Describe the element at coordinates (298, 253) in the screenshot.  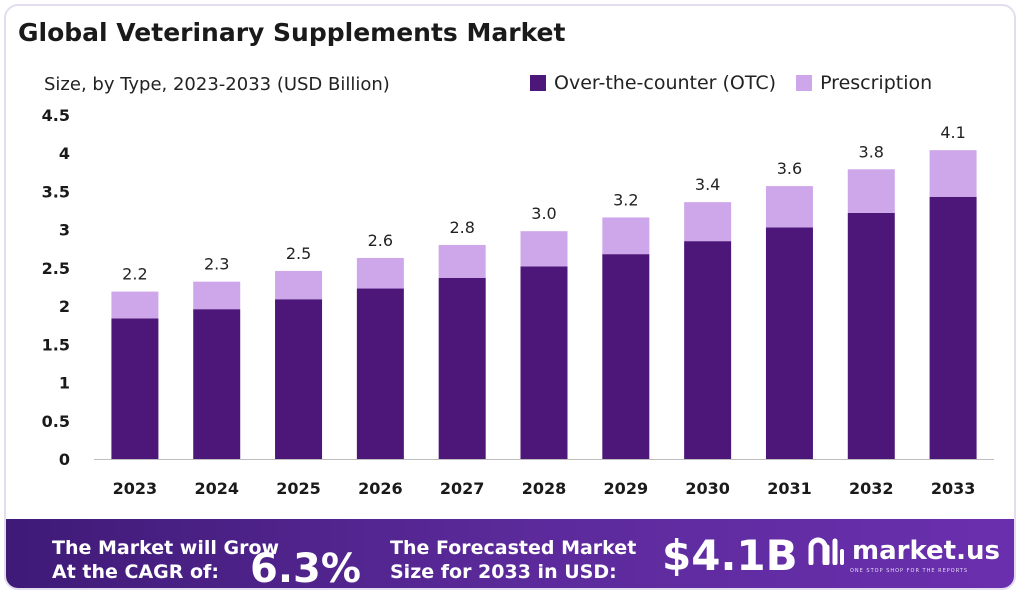
I see `total-data-label: 2.5` at that location.